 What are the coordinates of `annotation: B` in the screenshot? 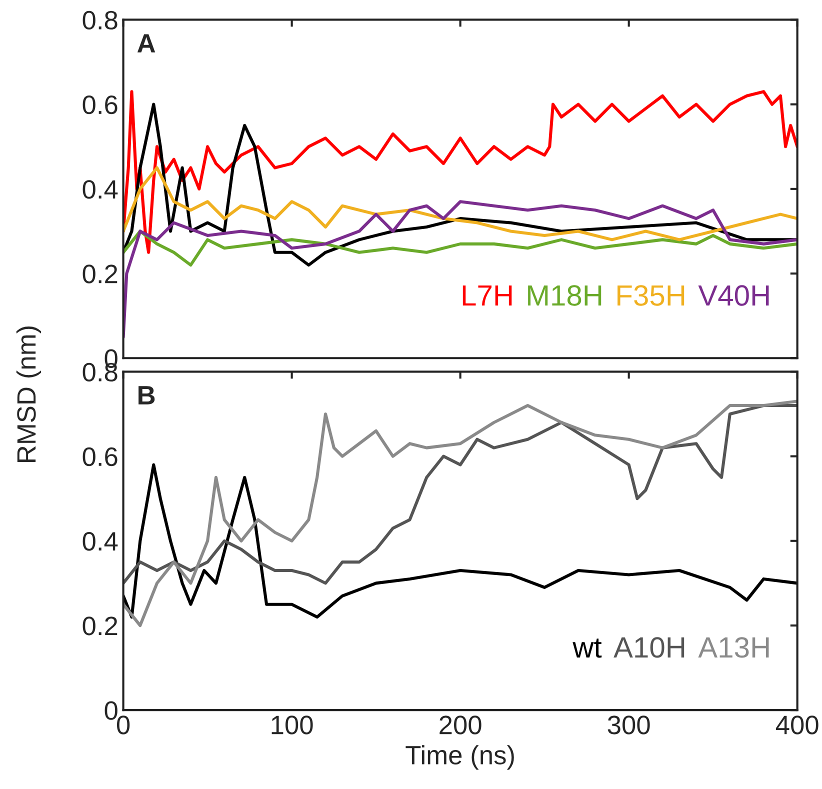 It's located at (146, 395).